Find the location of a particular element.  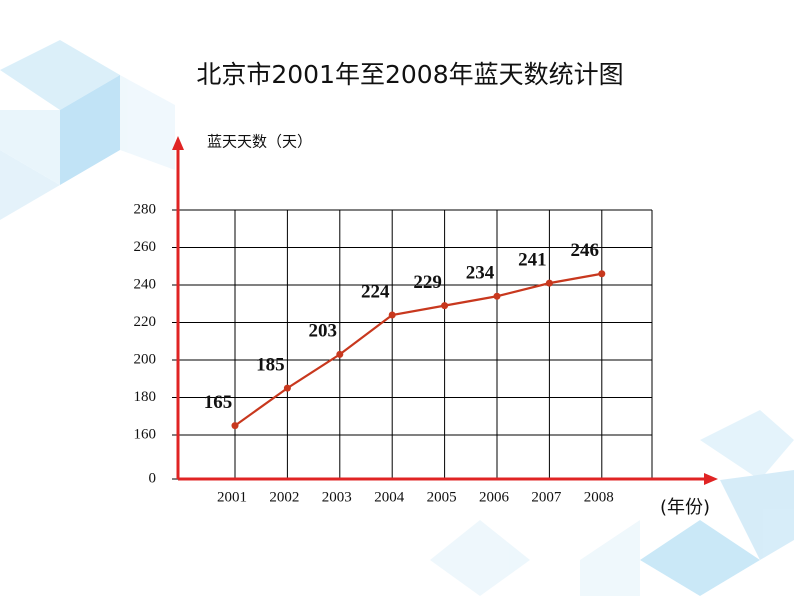

data-label: 241 is located at coordinates (532, 259).